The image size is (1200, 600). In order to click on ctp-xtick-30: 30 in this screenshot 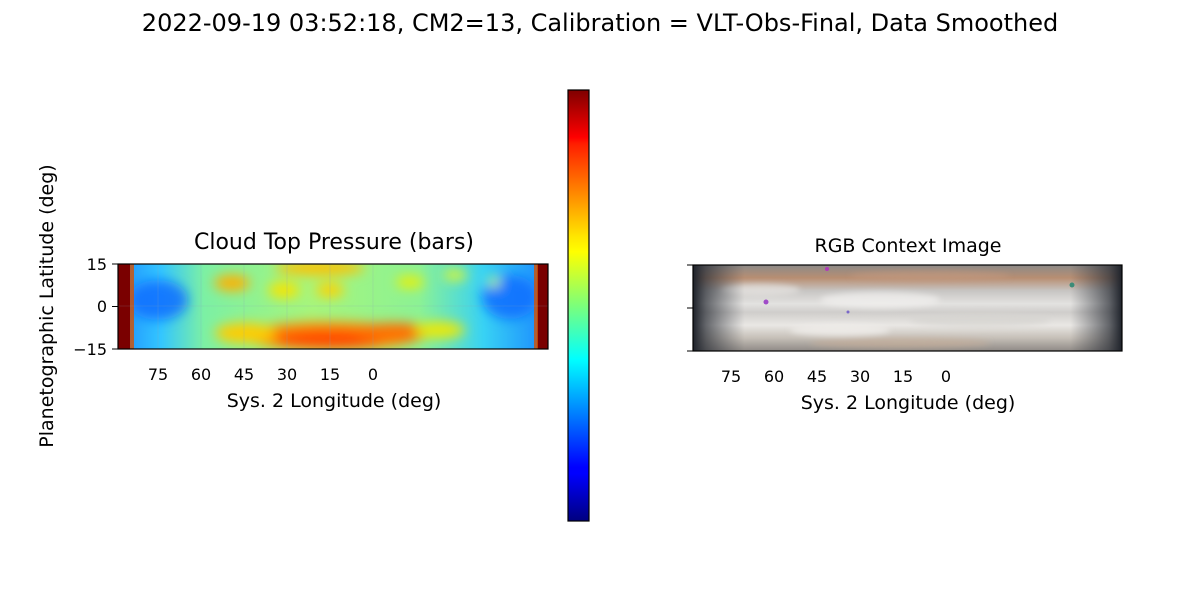, I will do `click(287, 374)`.